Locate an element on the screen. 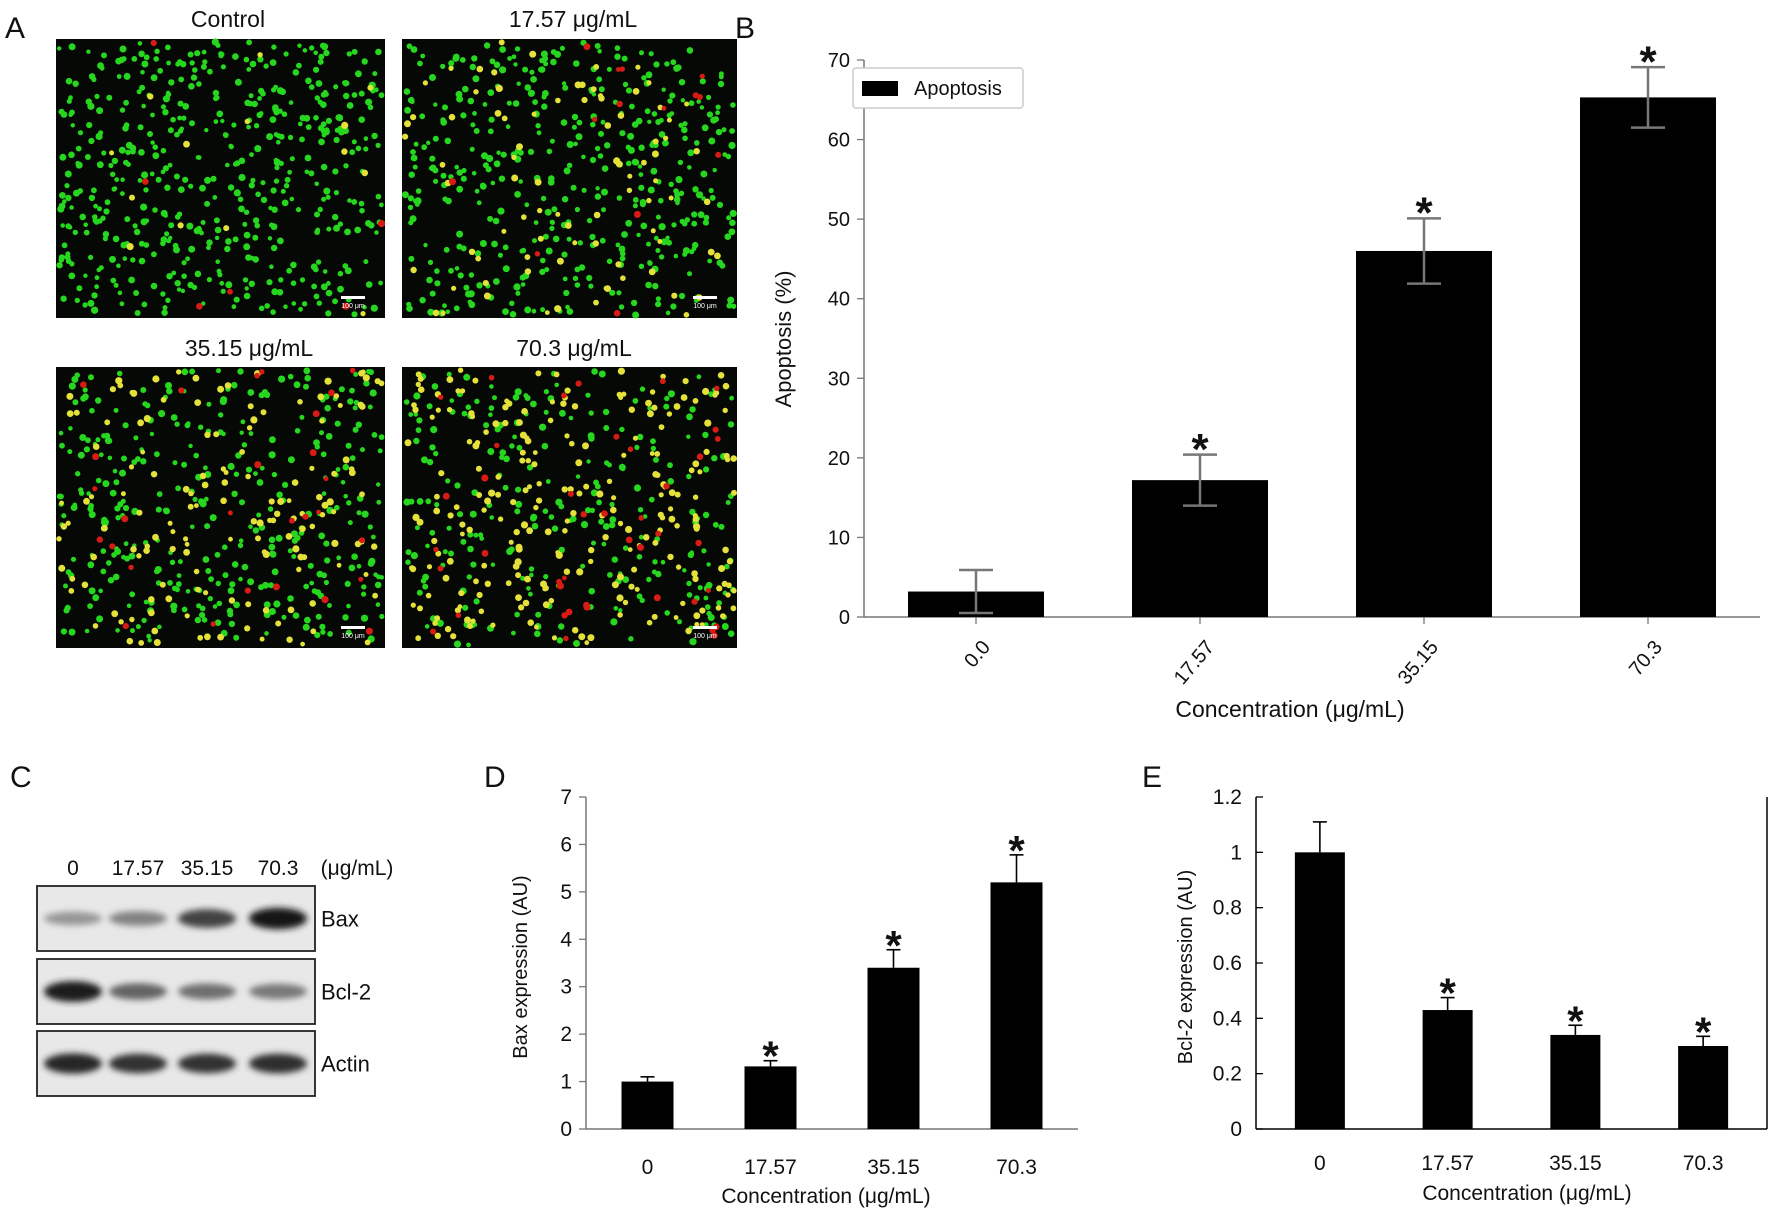  scale-bar is located at coordinates (353, 627).